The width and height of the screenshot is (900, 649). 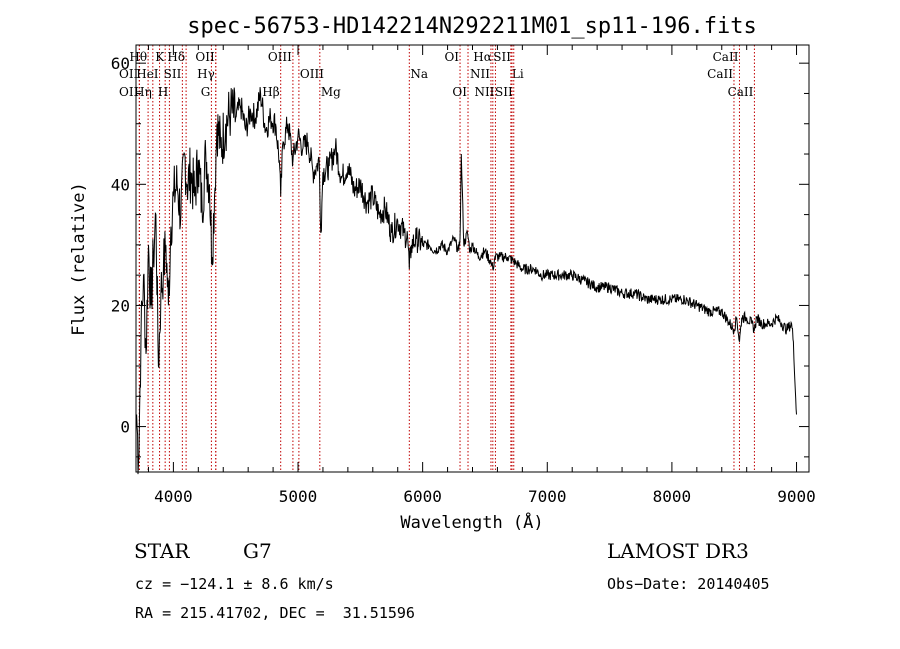 What do you see at coordinates (678, 551) in the screenshot?
I see `survey-name: LAMOST DR3` at bounding box center [678, 551].